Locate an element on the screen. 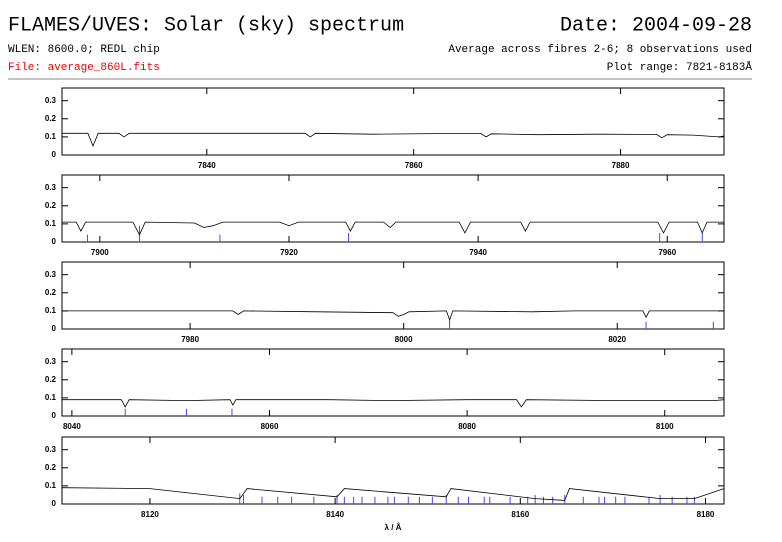 The width and height of the screenshot is (782, 542). file: File: average_860L.fits is located at coordinates (84, 68).